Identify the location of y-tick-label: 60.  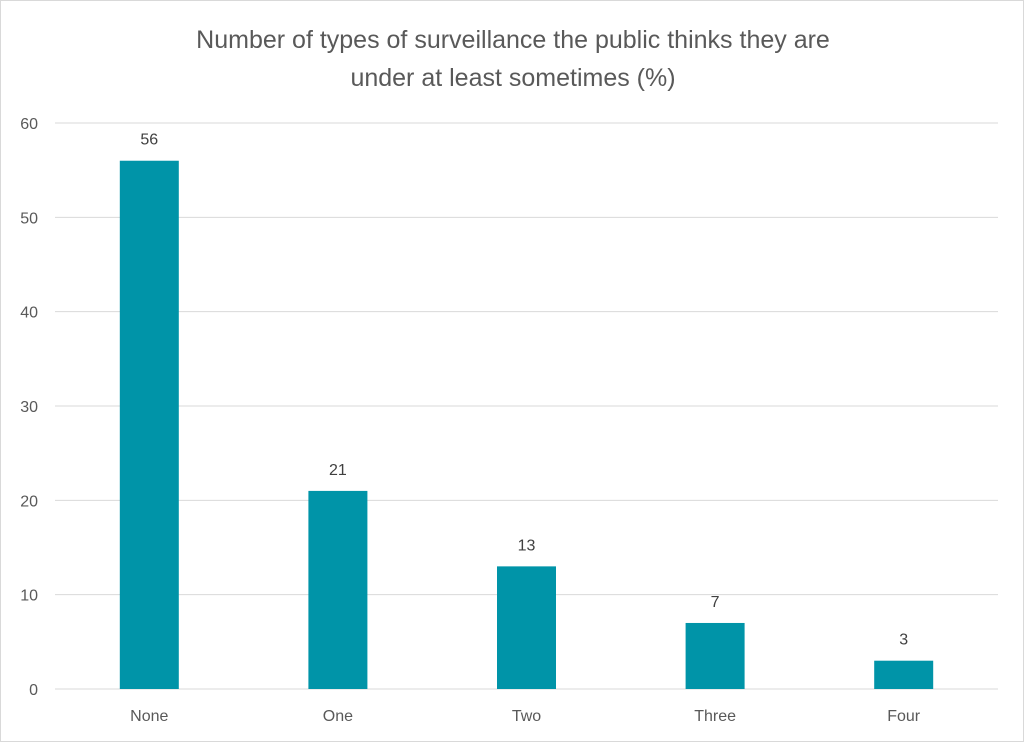
(29, 124).